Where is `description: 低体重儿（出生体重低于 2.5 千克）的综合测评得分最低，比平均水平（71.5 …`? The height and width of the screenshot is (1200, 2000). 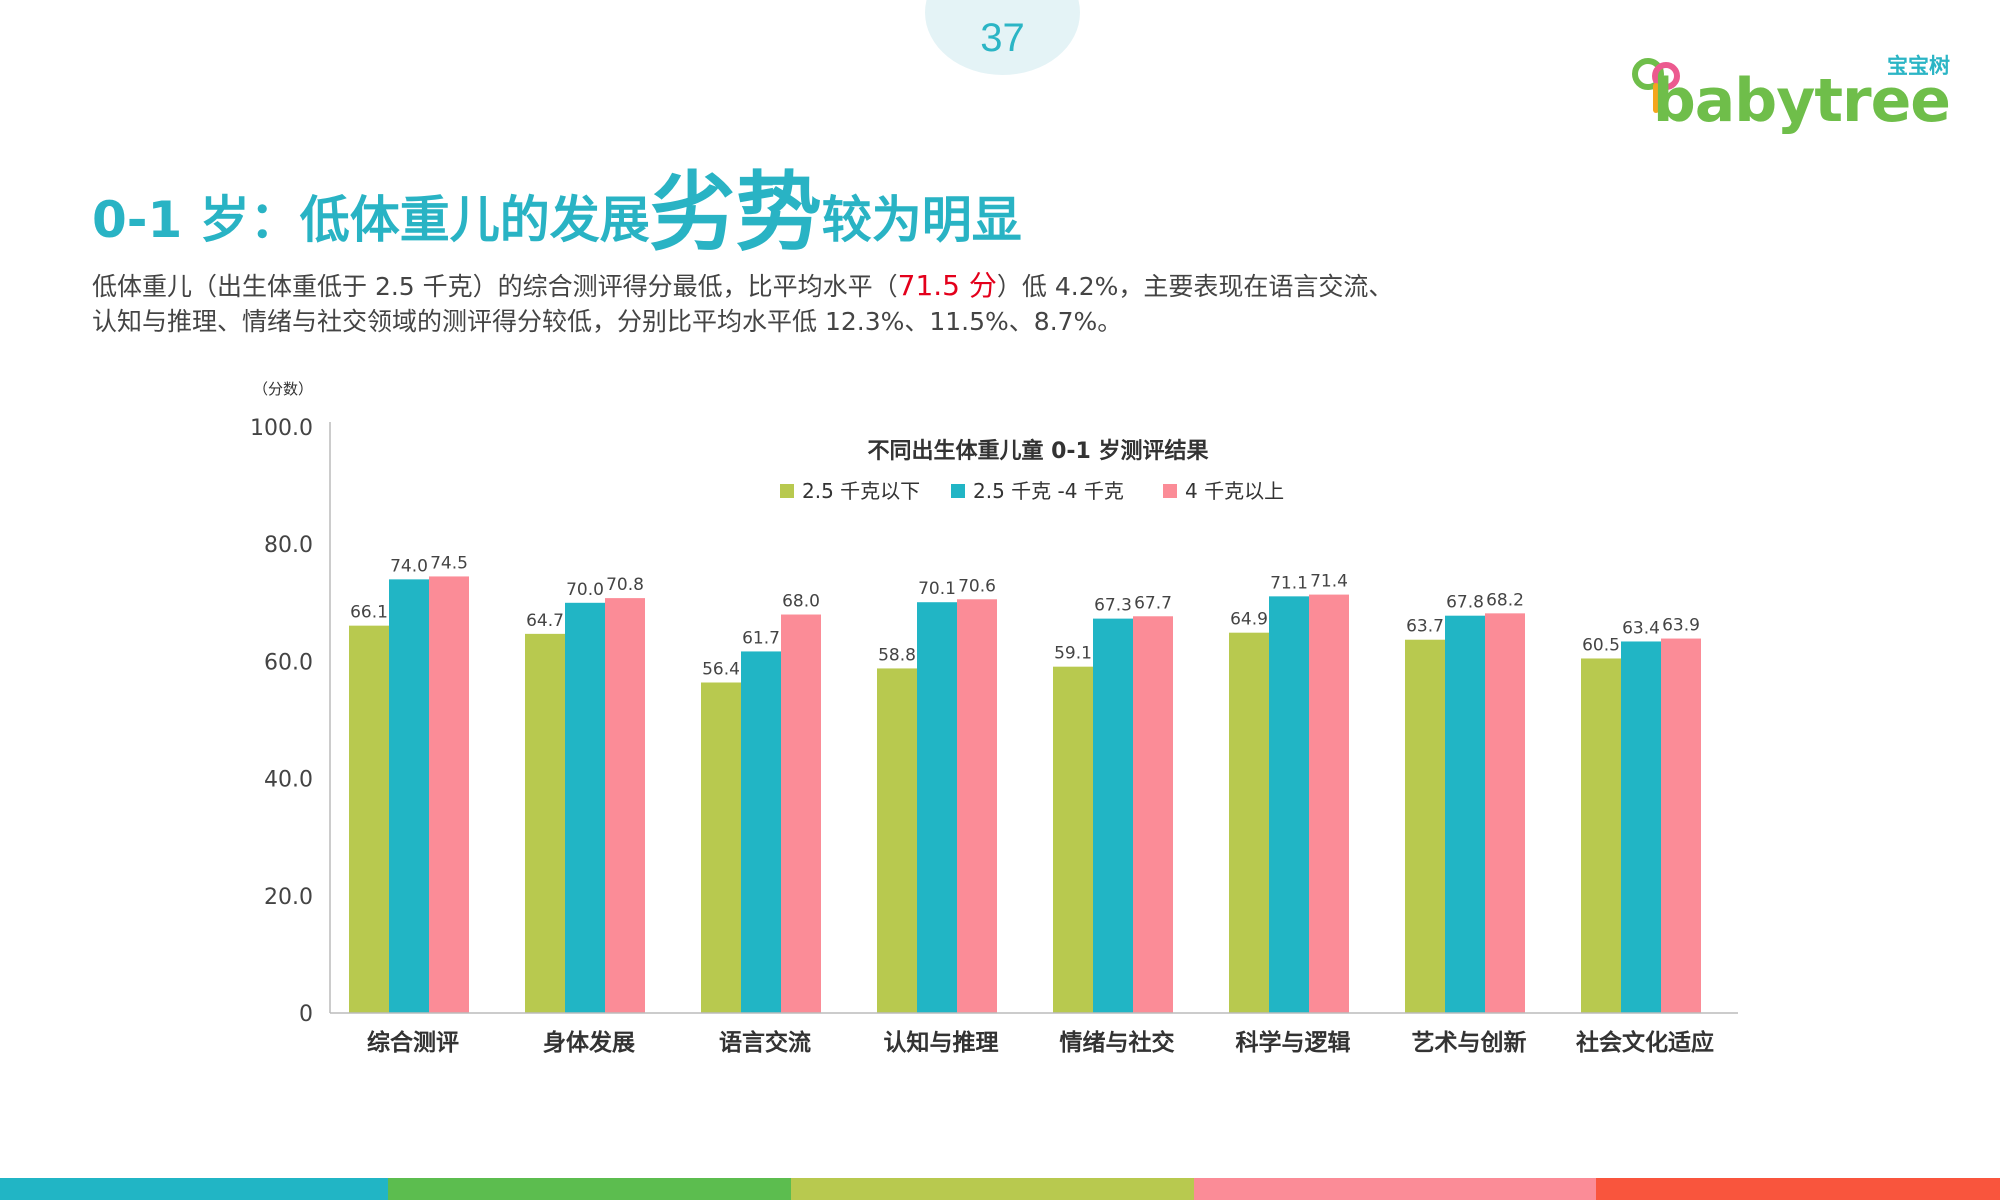
description: 低体重儿（出生体重低于 2.5 千克）的综合测评得分最低，比平均水平（71.5 … is located at coordinates (792, 303).